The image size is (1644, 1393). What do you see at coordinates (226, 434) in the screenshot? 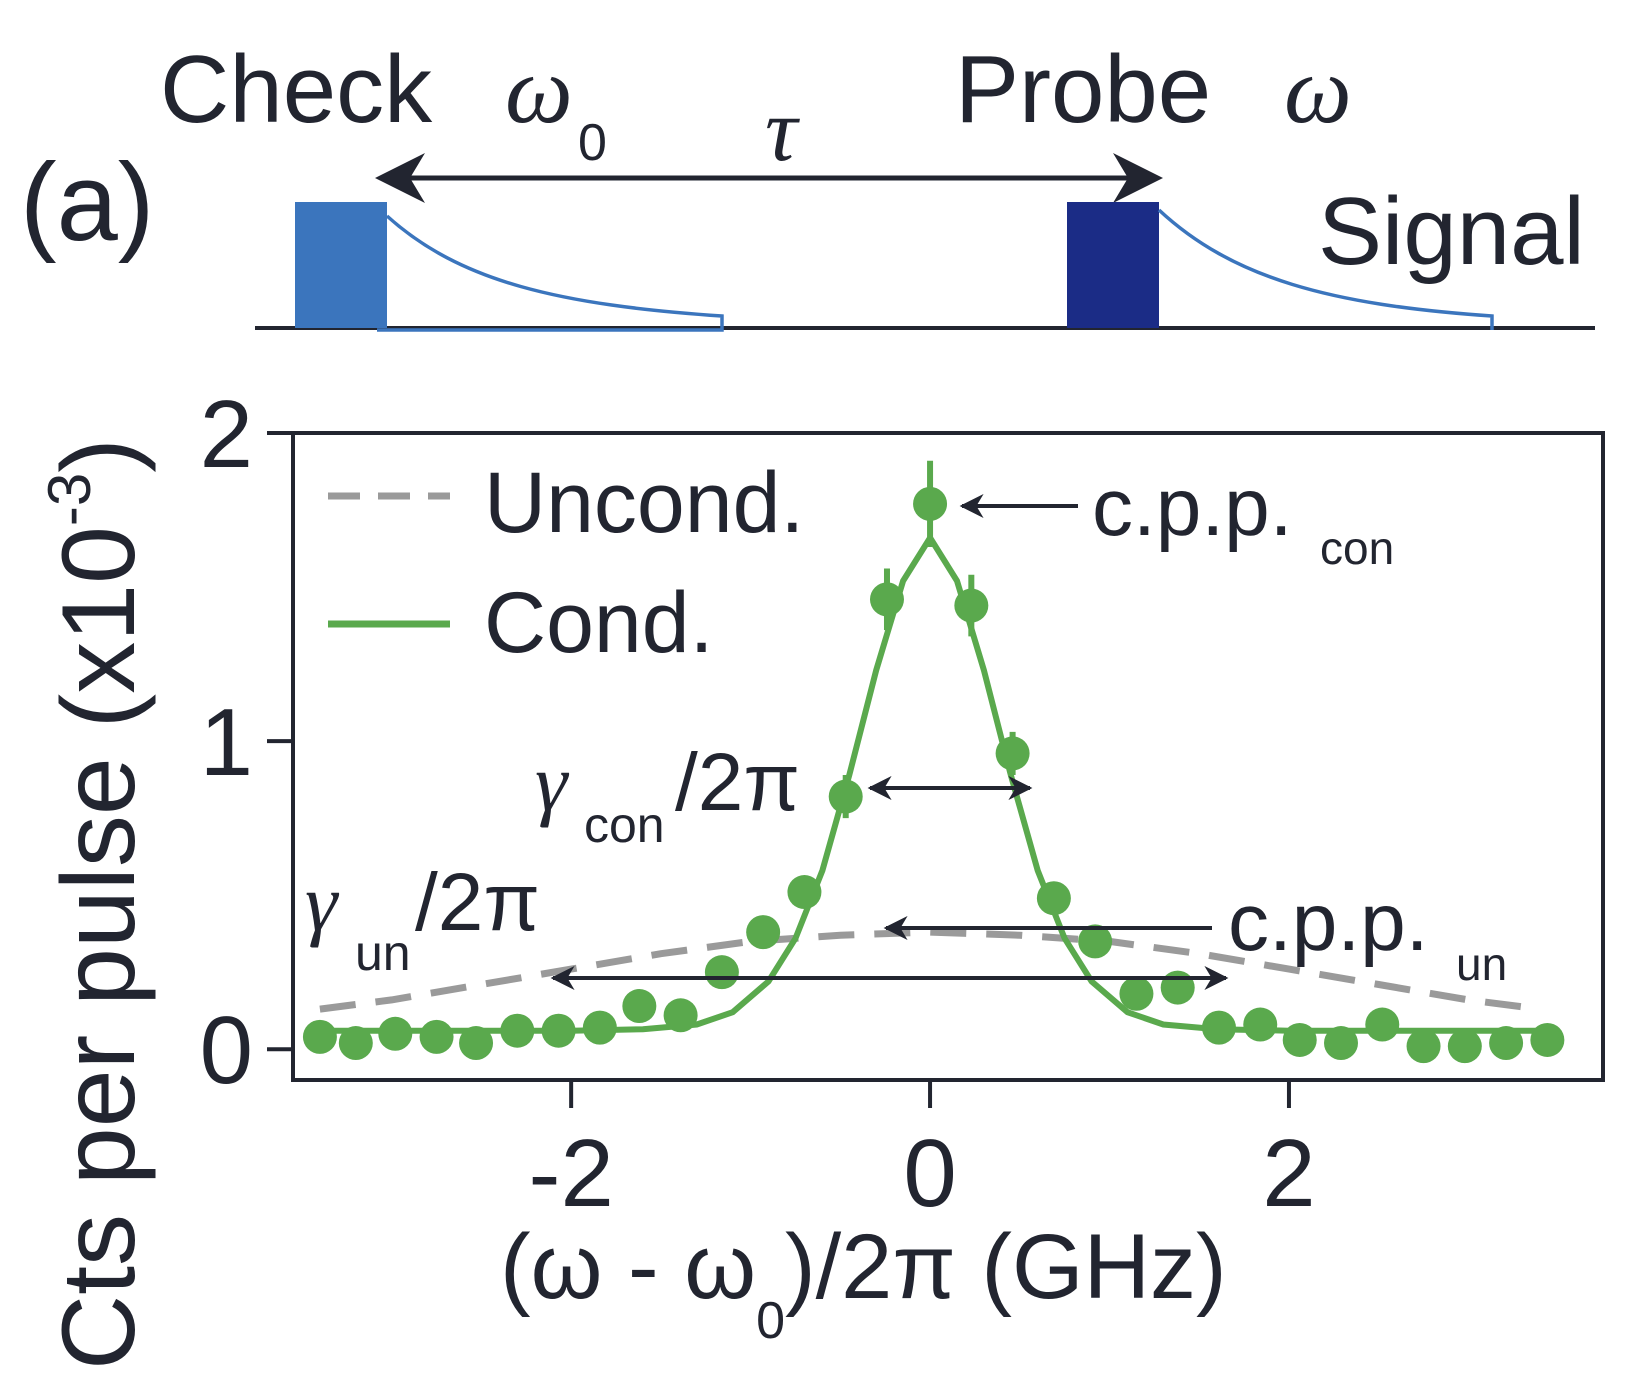
I see `y-tick-label: 2` at bounding box center [226, 434].